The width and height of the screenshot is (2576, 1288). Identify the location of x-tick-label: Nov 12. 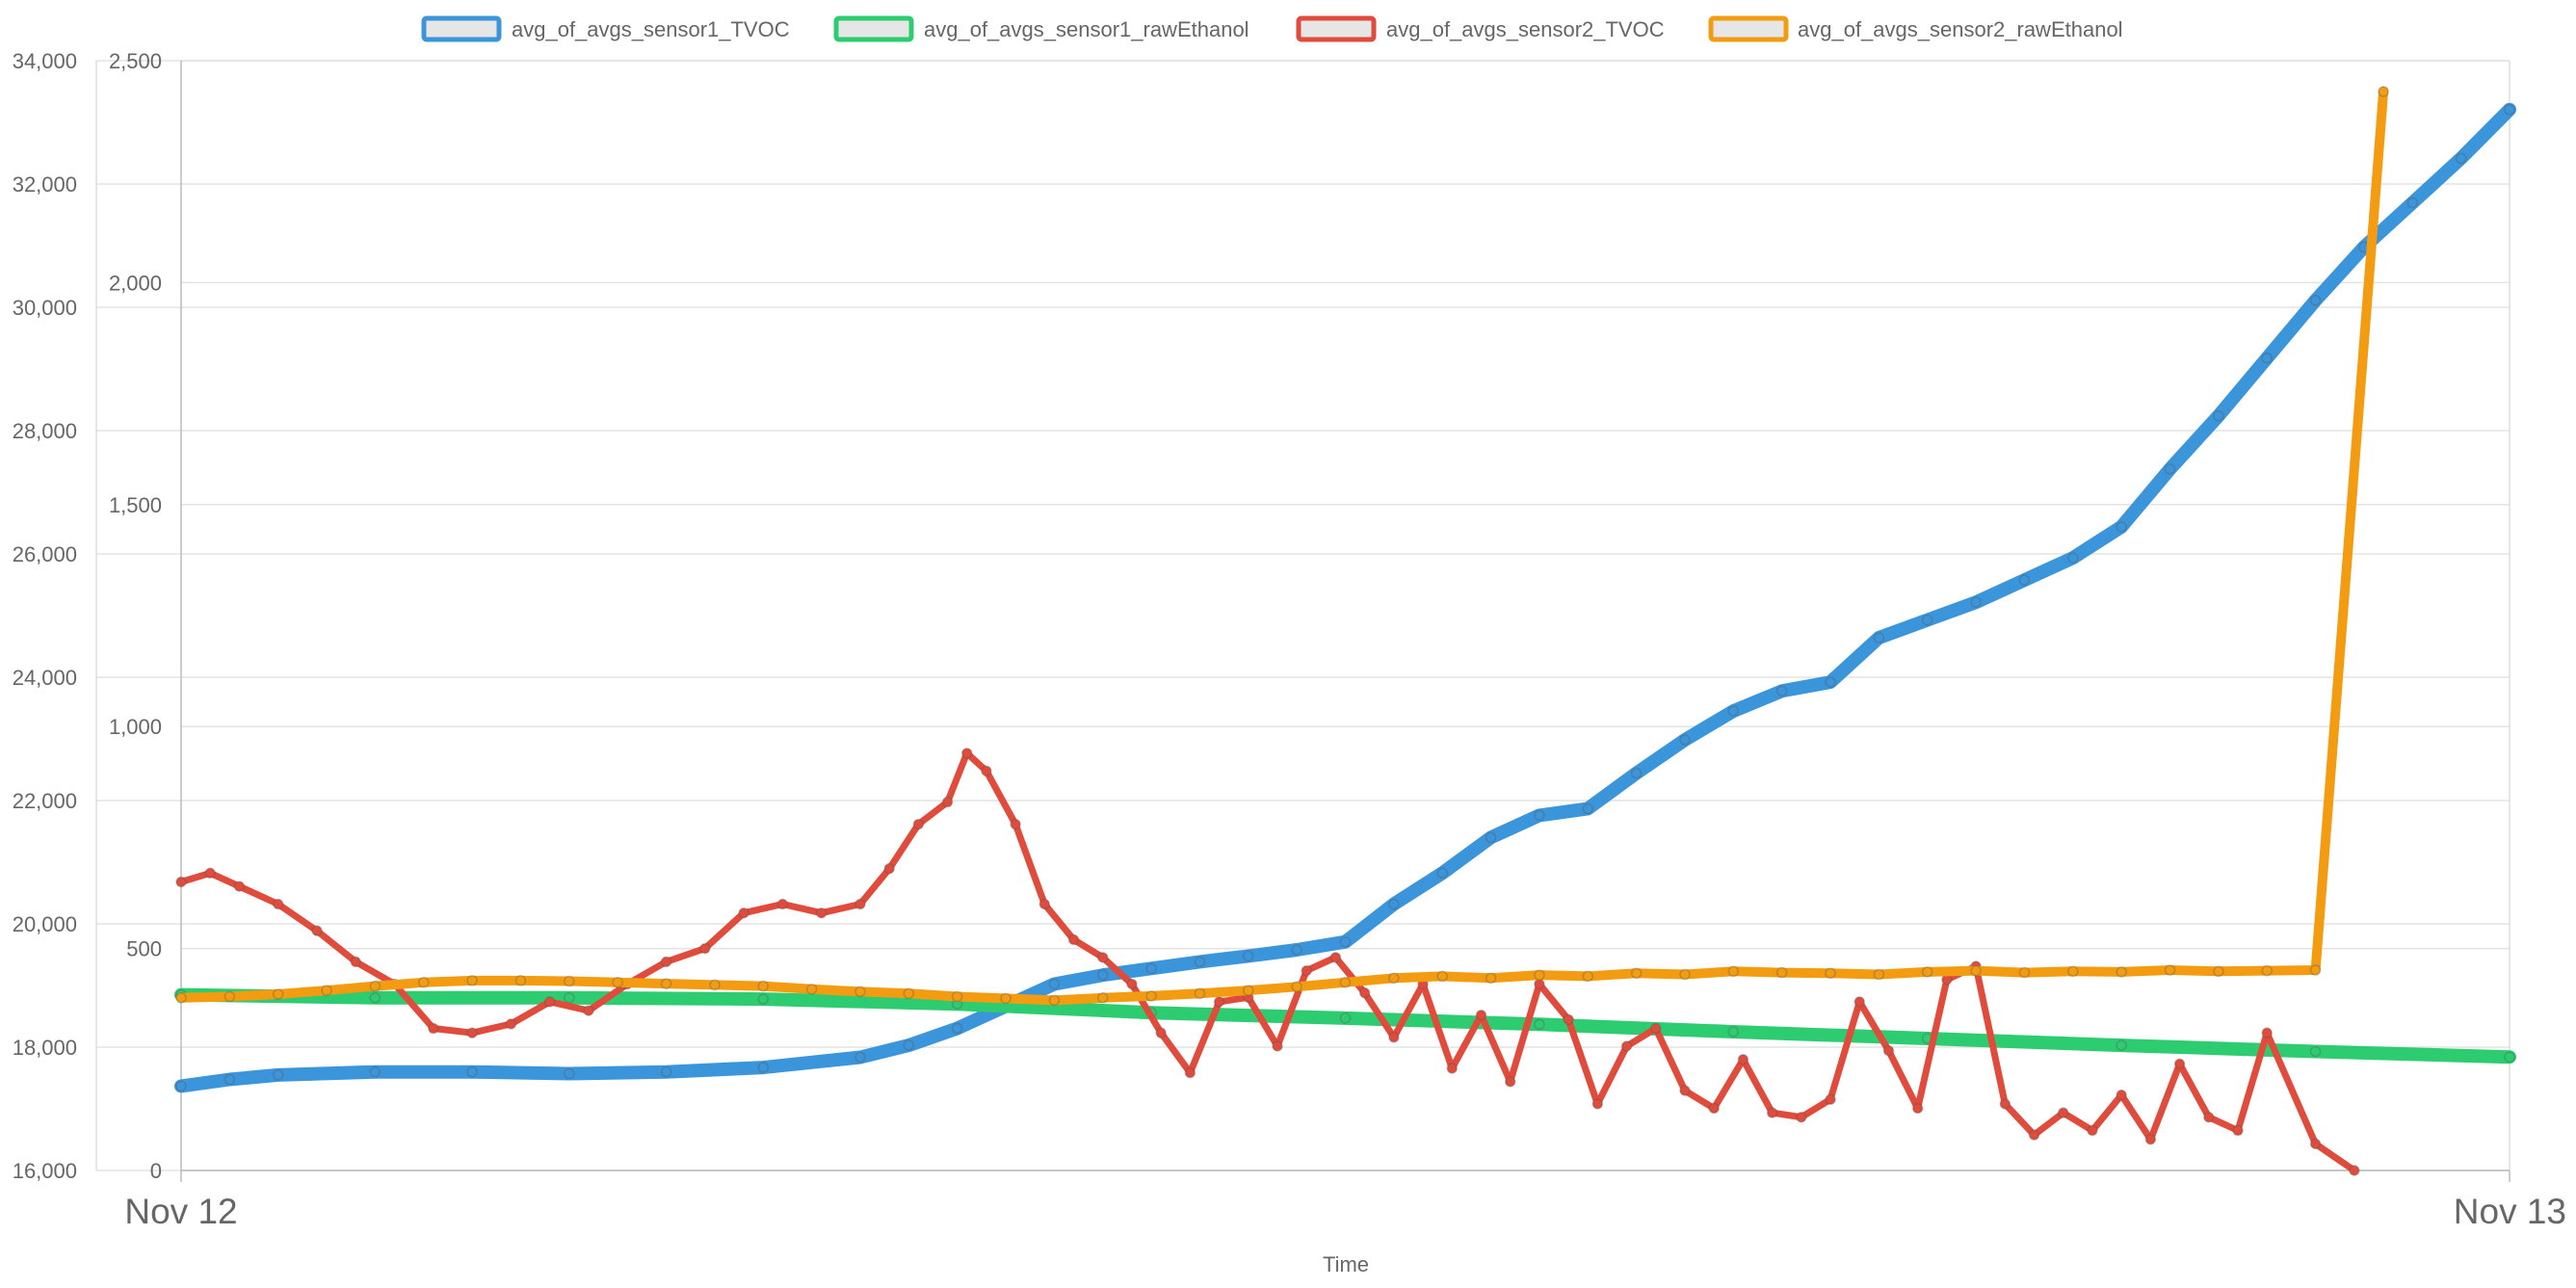
(180, 1211).